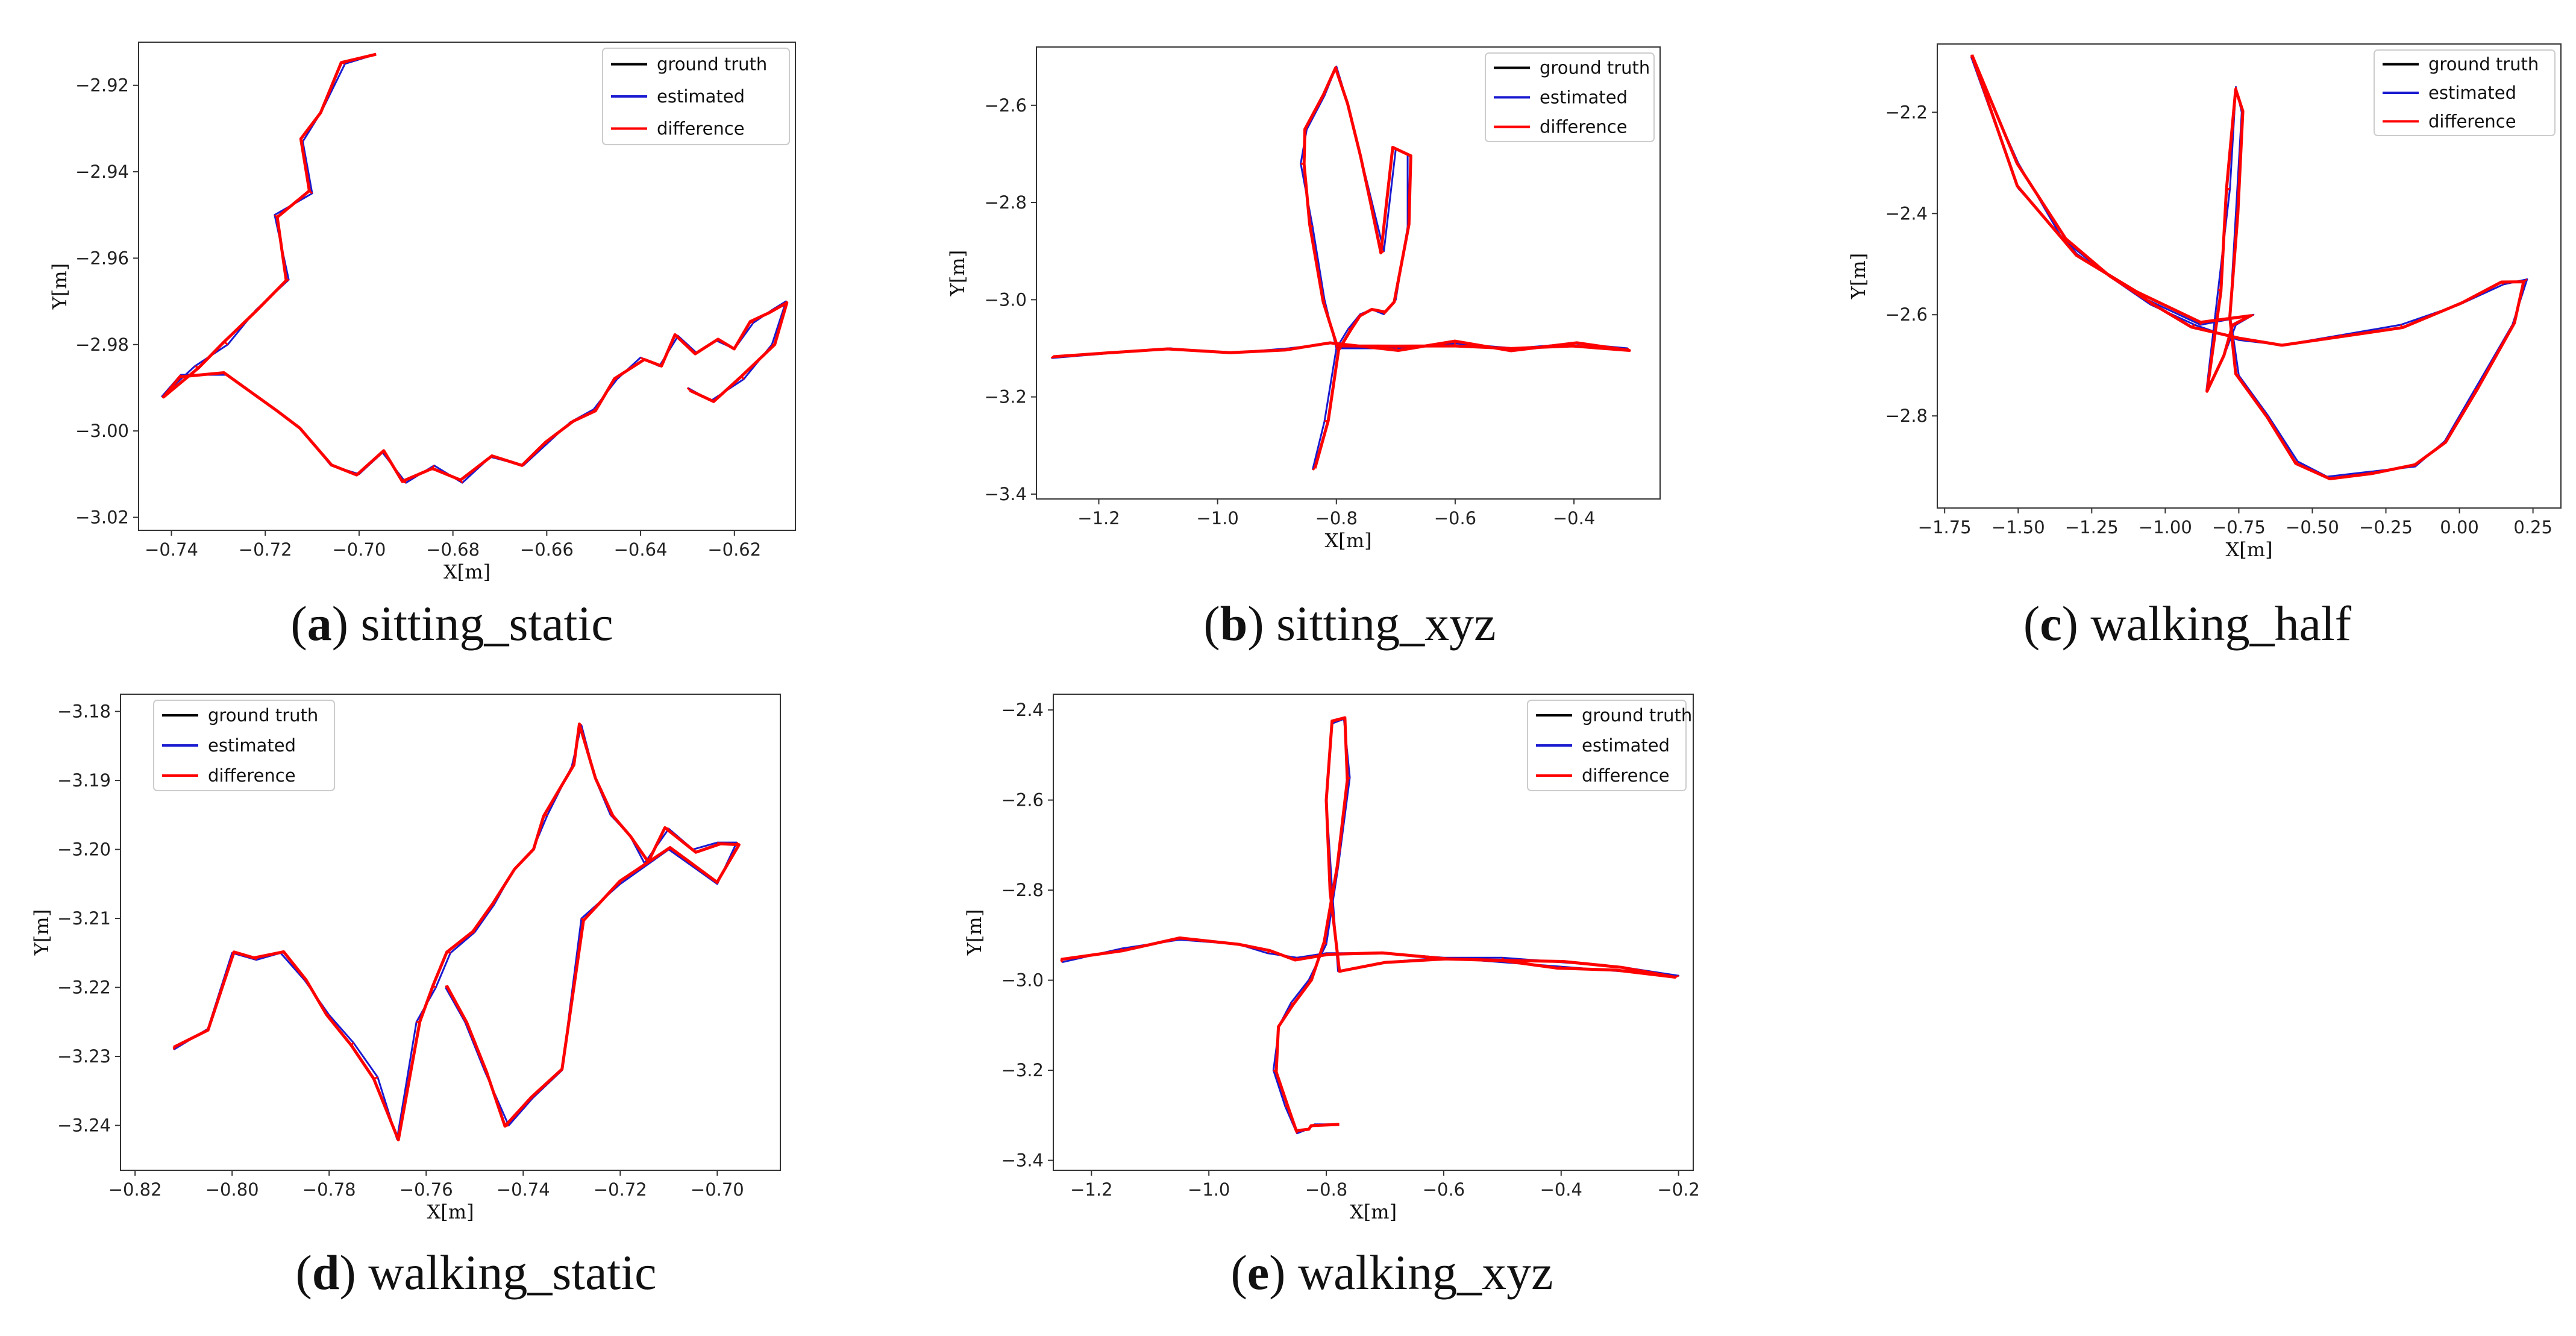 The image size is (2576, 1336). I want to click on y-tick-label: −3.4, so click(1006, 494).